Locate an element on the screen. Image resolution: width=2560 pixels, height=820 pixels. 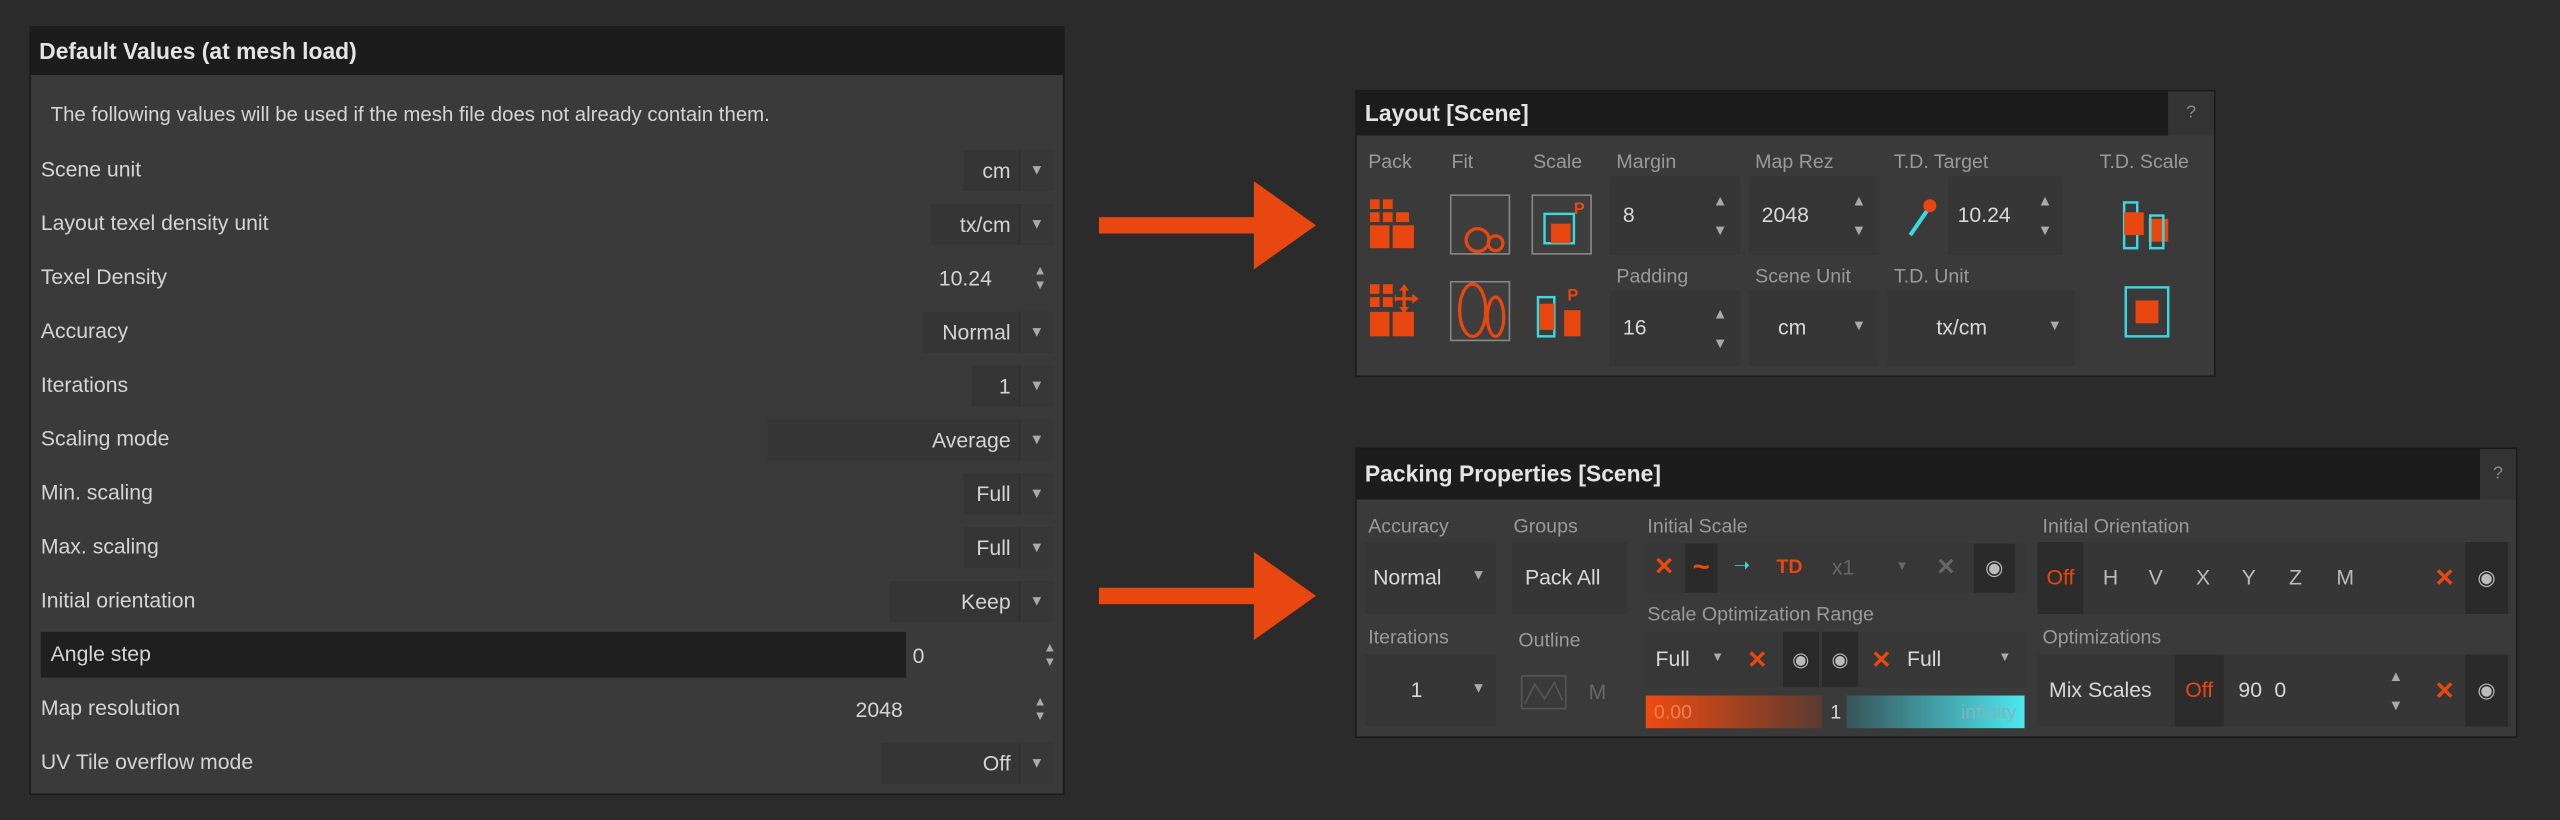
eyedropper-icon is located at coordinates (1921, 217).